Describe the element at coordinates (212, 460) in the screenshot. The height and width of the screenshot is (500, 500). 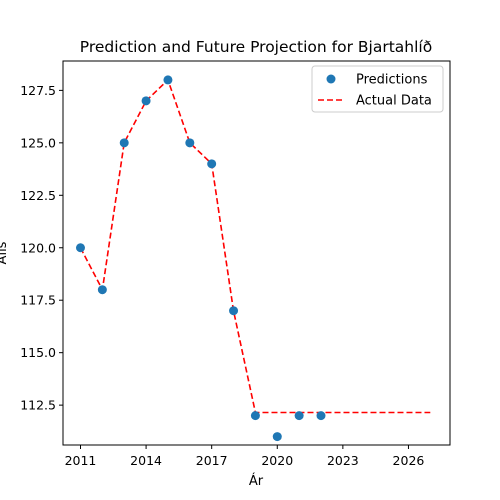
I see `x-tick-label: 2017` at that location.